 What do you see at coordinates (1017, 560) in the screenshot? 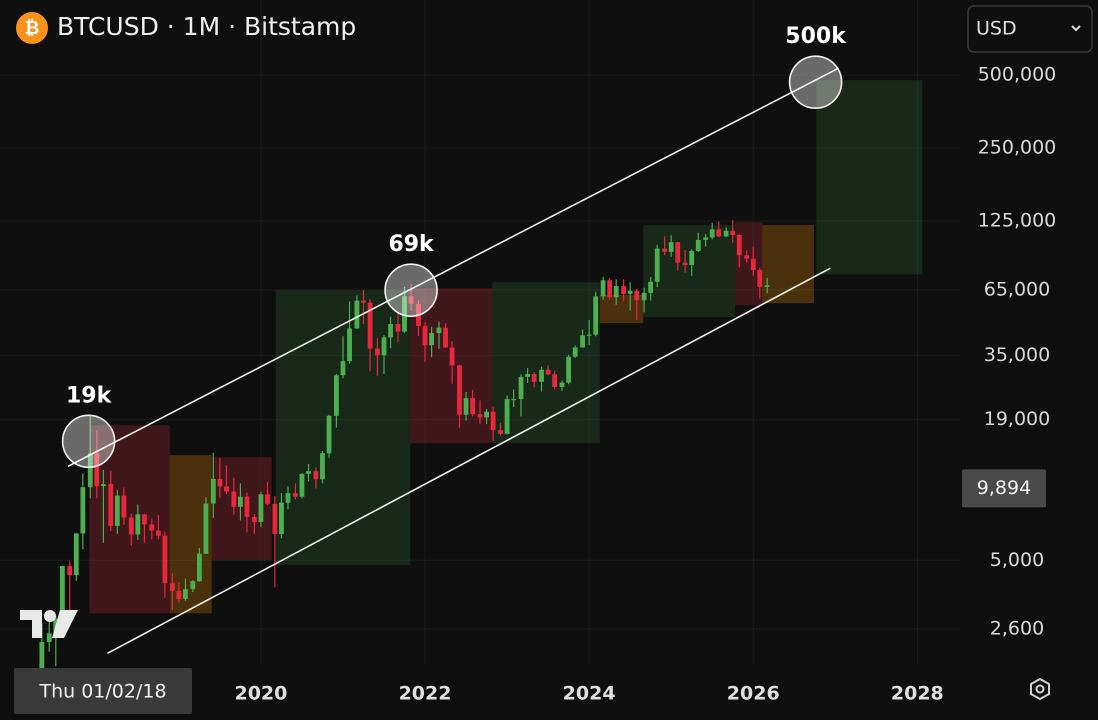
I see `y-tick-label: 5,000` at bounding box center [1017, 560].